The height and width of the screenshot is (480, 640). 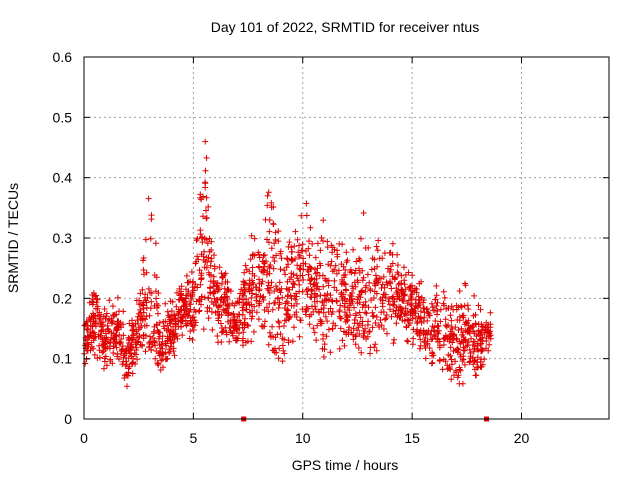 I want to click on y-axis-label: SRMTID / TECUs, so click(x=13, y=238).